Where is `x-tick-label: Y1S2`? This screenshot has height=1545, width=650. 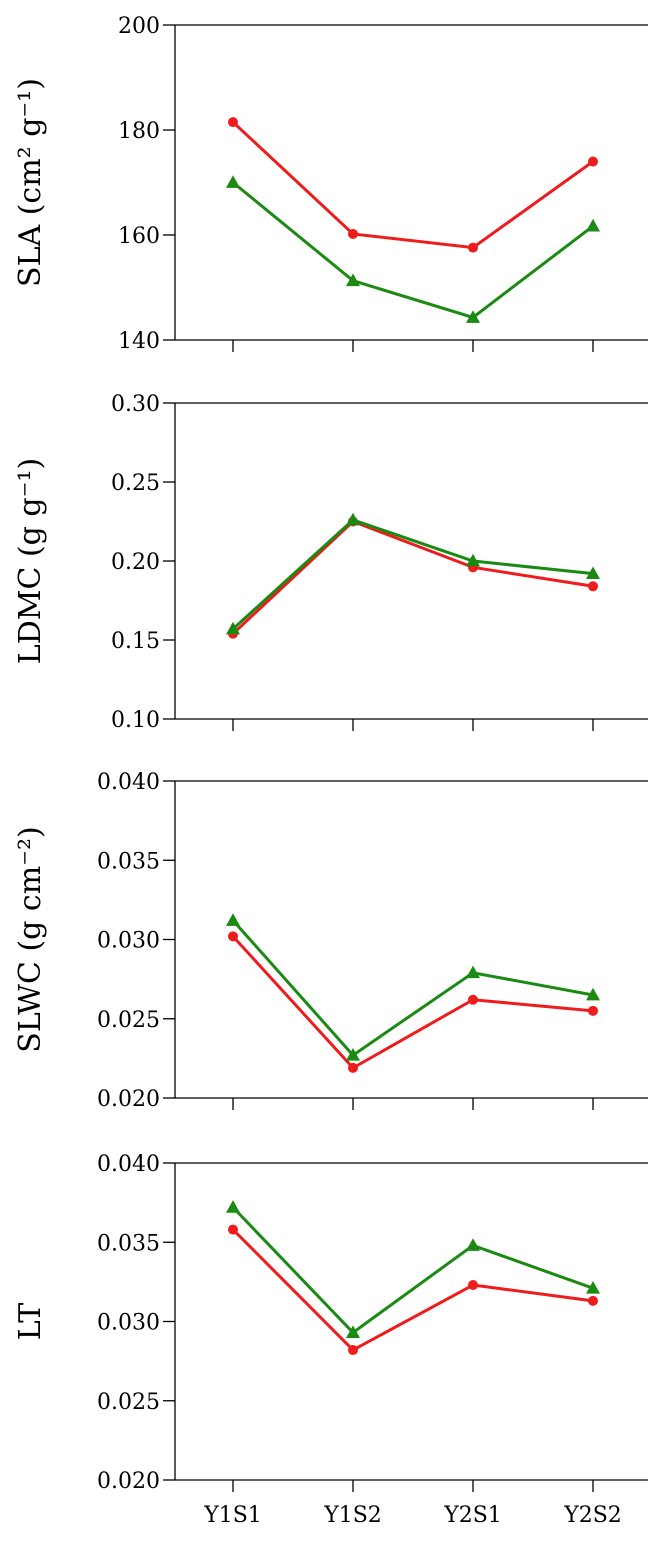 x-tick-label: Y1S2 is located at coordinates (352, 1515).